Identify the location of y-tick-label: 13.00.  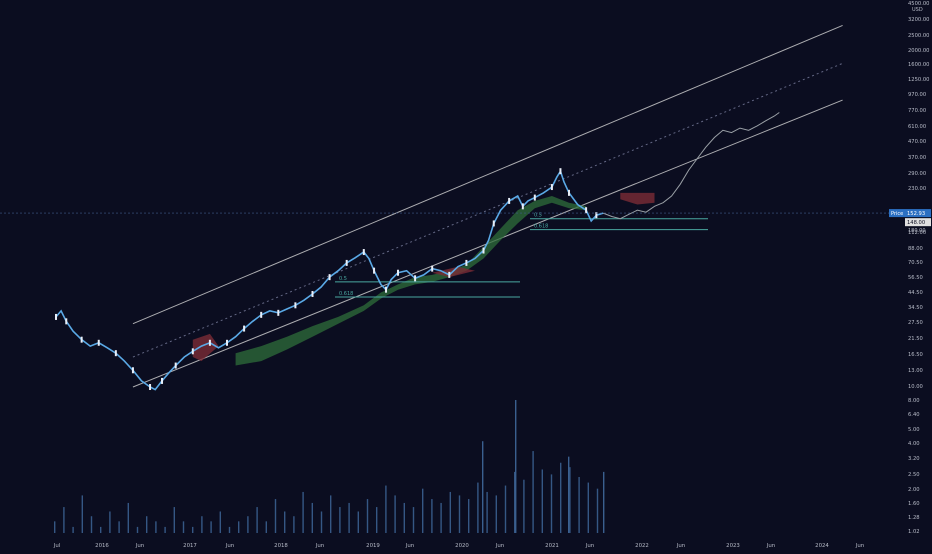
(915, 371).